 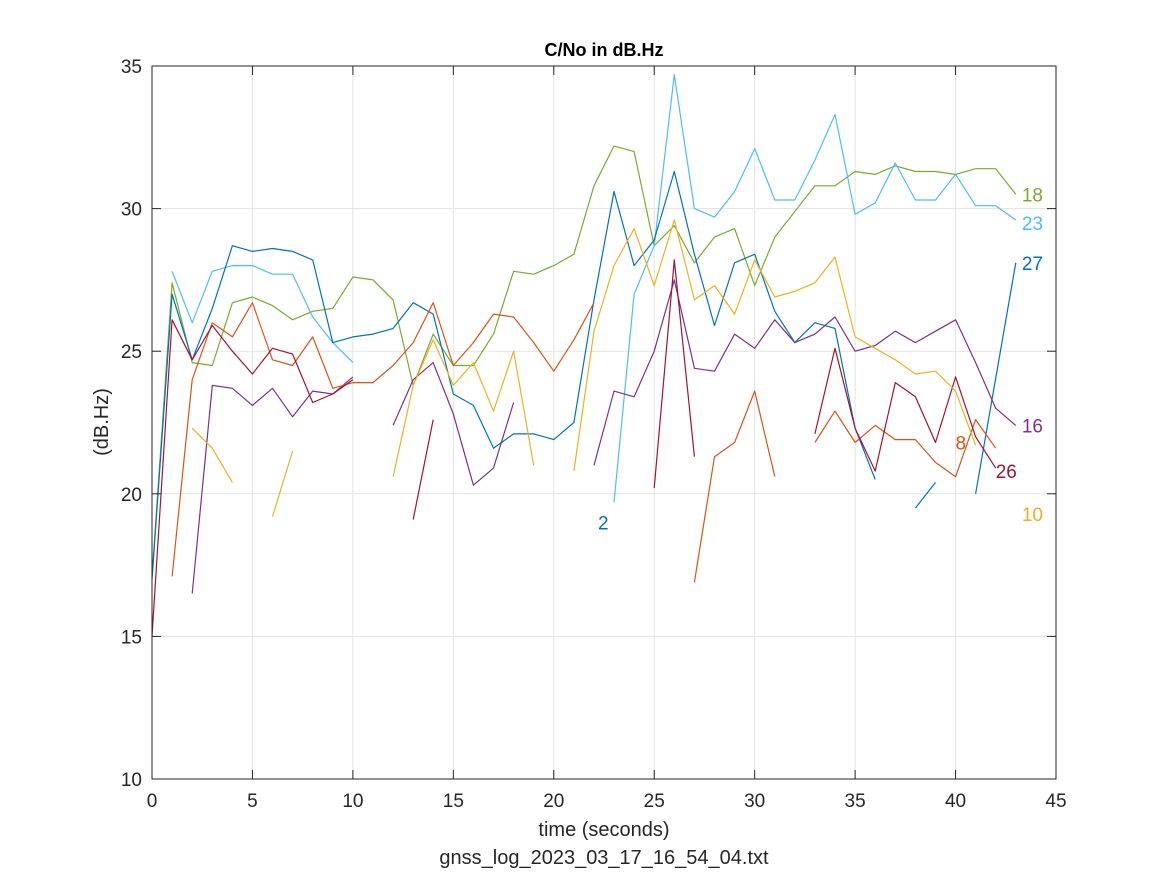 What do you see at coordinates (352, 801) in the screenshot?
I see `x-tick-label: 10` at bounding box center [352, 801].